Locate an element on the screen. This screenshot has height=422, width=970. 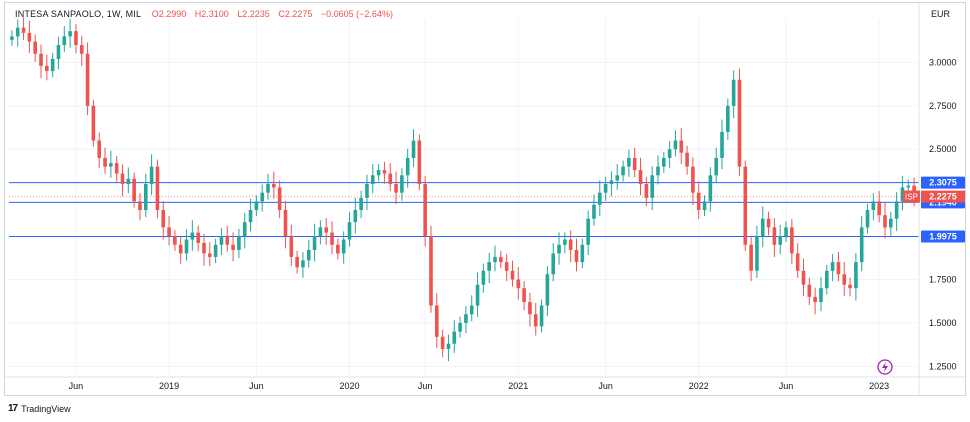
price-tick-label: 1.5000 is located at coordinates (943, 323).